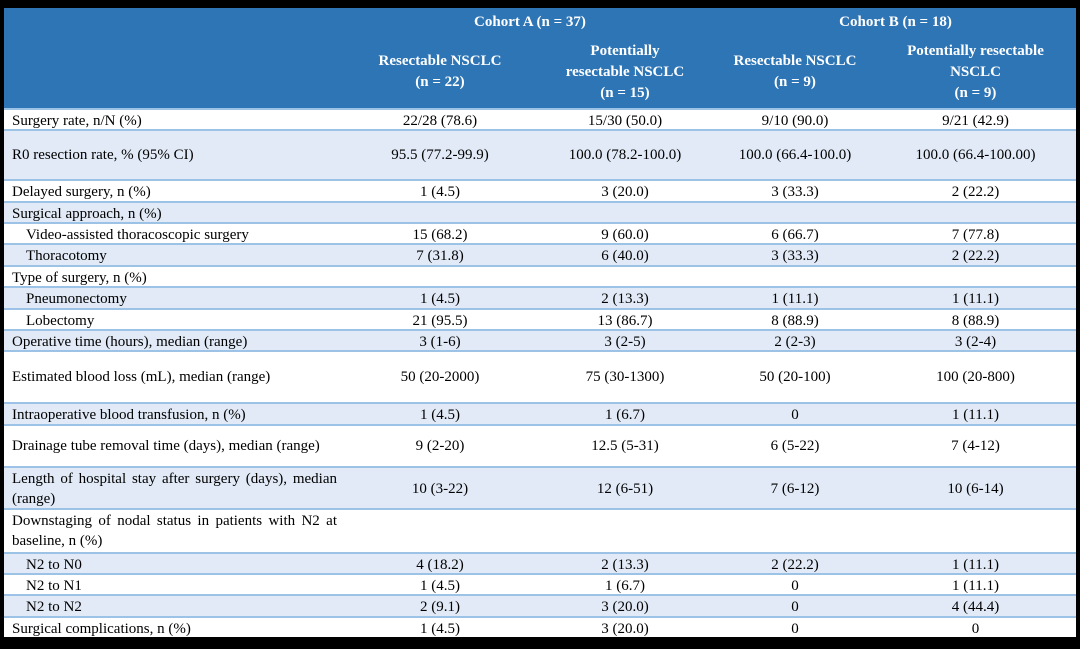 This screenshot has width=1080, height=649. Describe the element at coordinates (440, 445) in the screenshot. I see `row-value: 9 (2-20)` at that location.